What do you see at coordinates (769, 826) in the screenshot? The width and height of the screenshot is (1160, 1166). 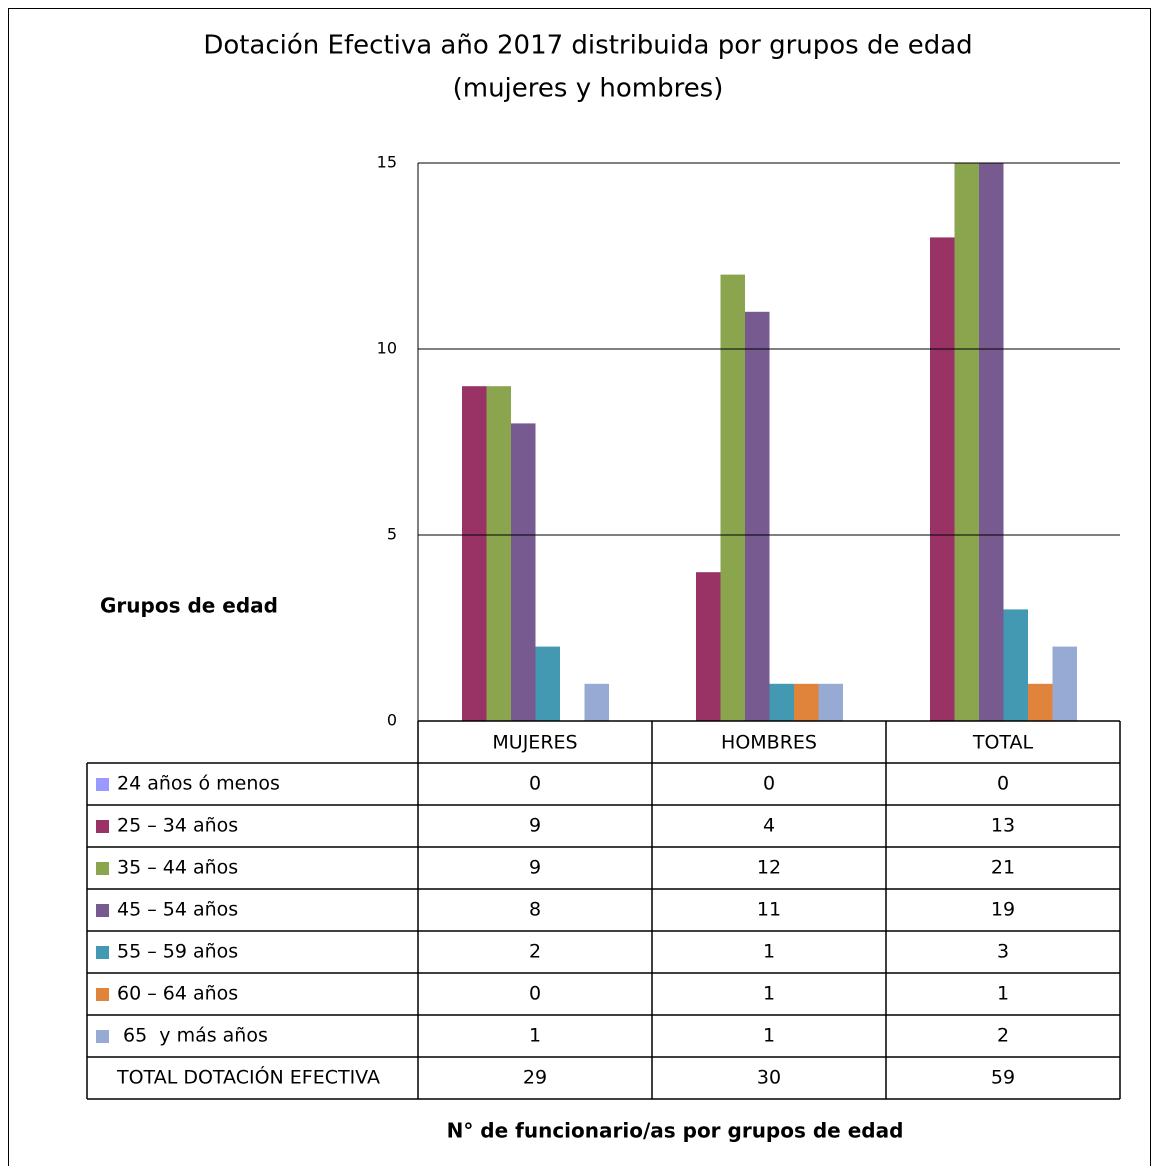 I see `table-cell: 4` at bounding box center [769, 826].